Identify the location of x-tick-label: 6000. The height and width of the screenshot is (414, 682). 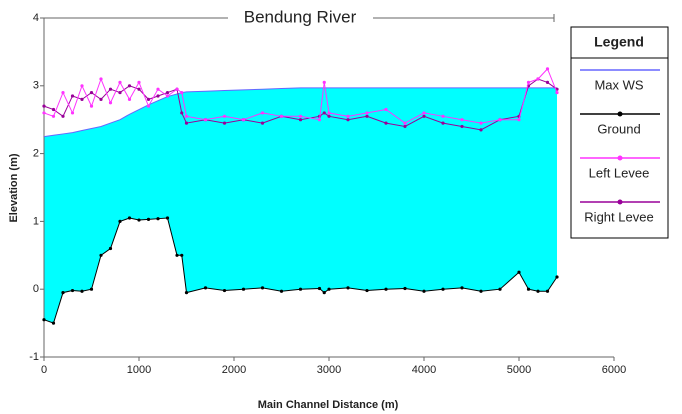
(614, 370).